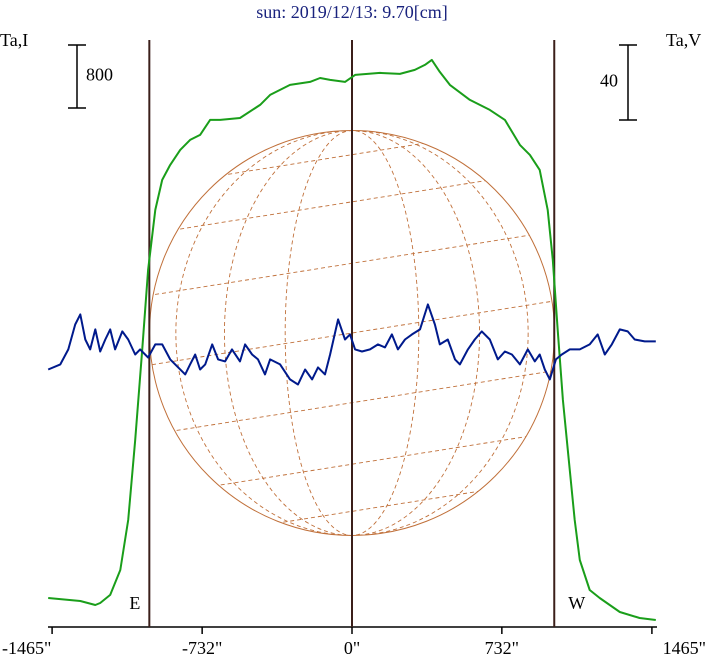  Describe the element at coordinates (683, 40) in the screenshot. I see `y2-axis-label: Ta,V` at that location.